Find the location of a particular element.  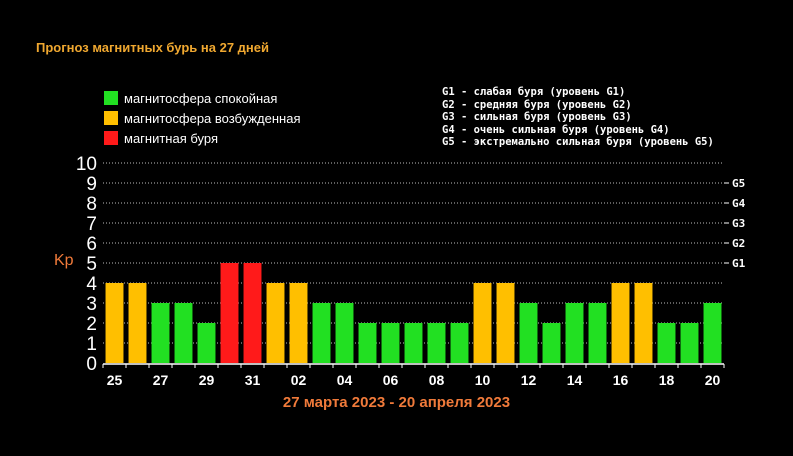

x-tick-label: 08 is located at coordinates (437, 380).